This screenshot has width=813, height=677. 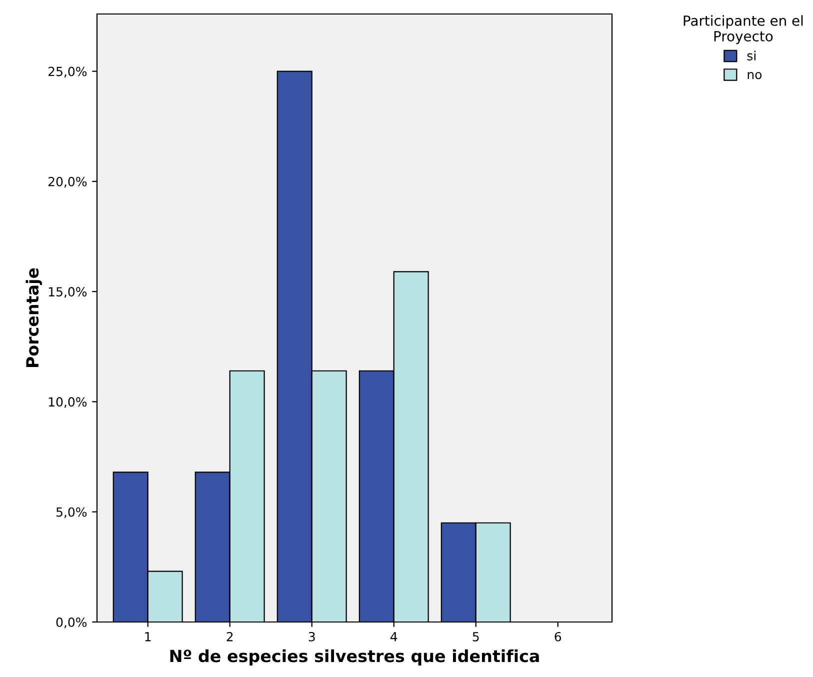 I want to click on y-tick-label: 25,0%, so click(x=67, y=72).